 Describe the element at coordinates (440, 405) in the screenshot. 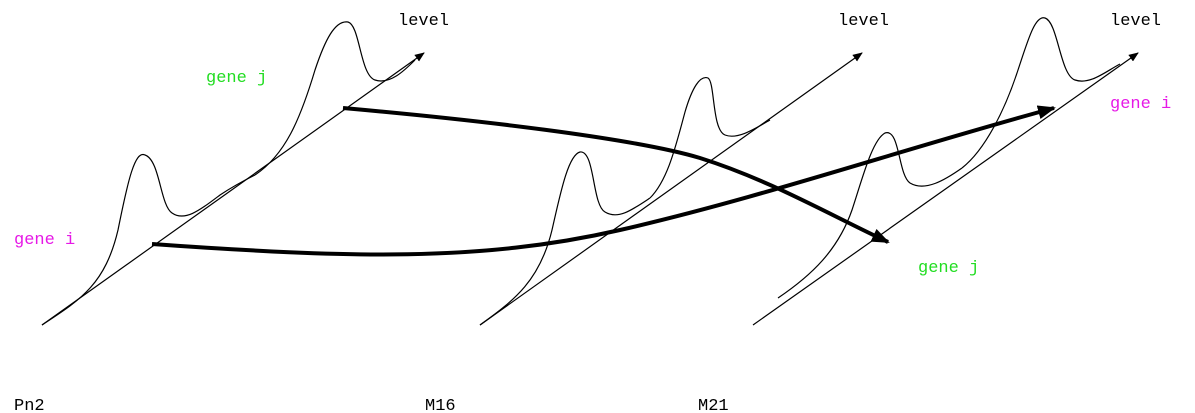

I see `sample-label-m16: M16` at that location.